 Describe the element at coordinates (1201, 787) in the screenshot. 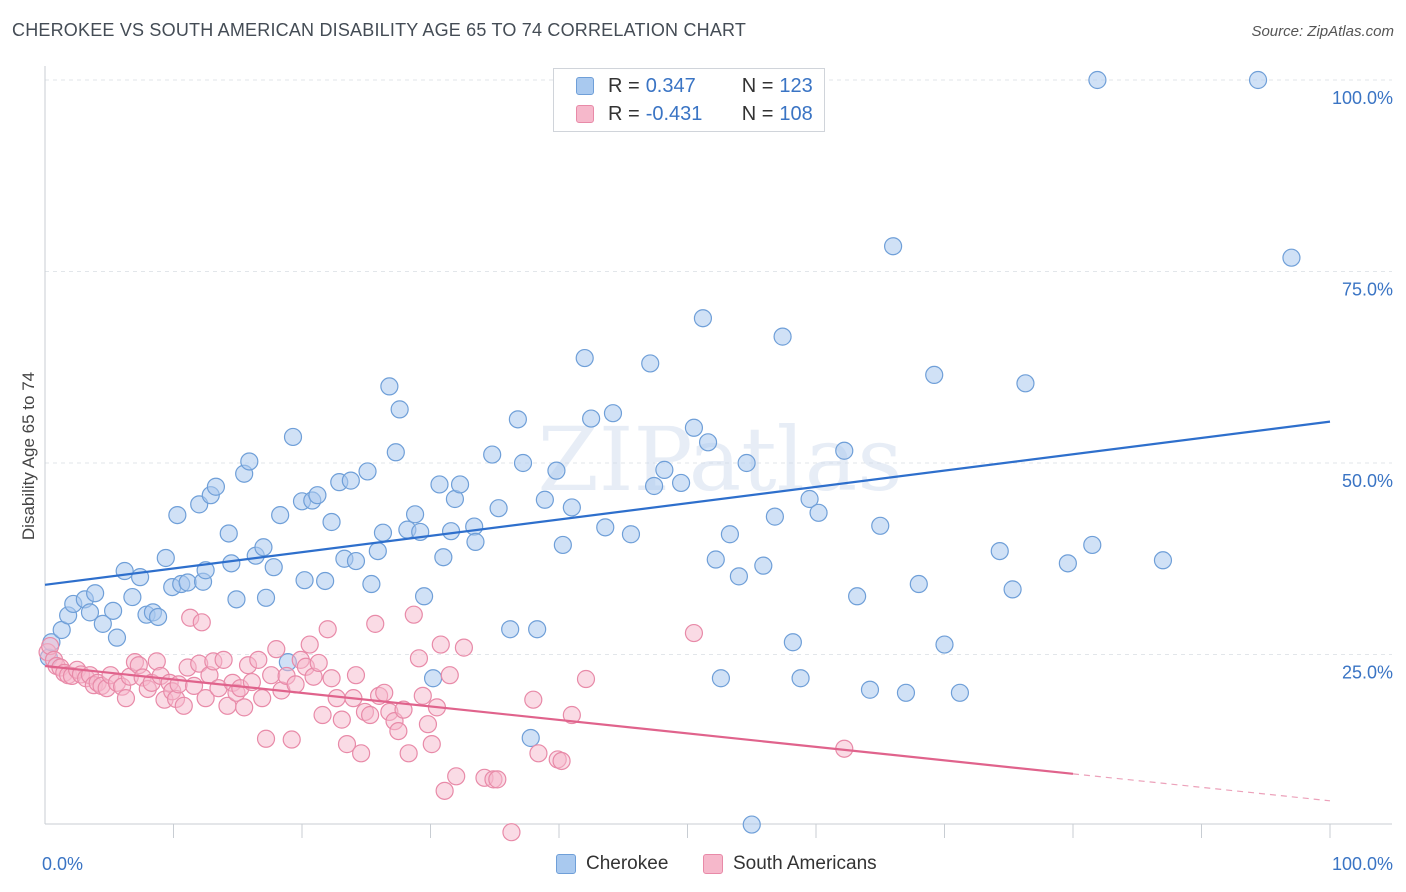

I see `south-americans-trend-extension` at that location.